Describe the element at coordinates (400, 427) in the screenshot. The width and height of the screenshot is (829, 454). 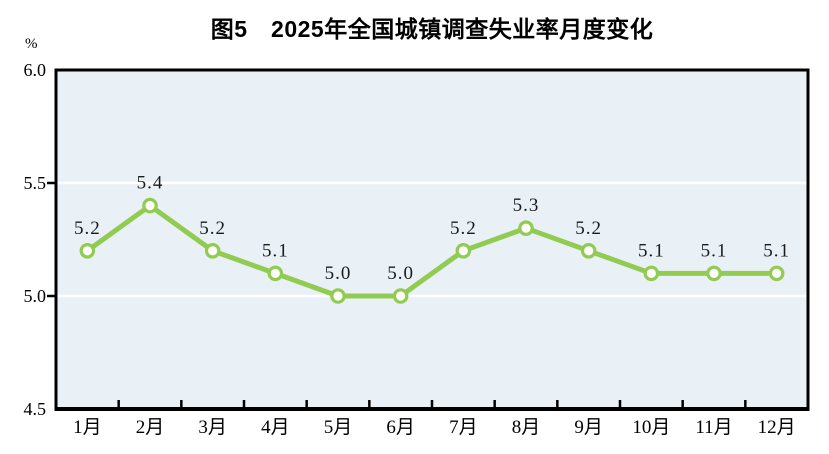
I see `x-tick-label: 6月` at that location.